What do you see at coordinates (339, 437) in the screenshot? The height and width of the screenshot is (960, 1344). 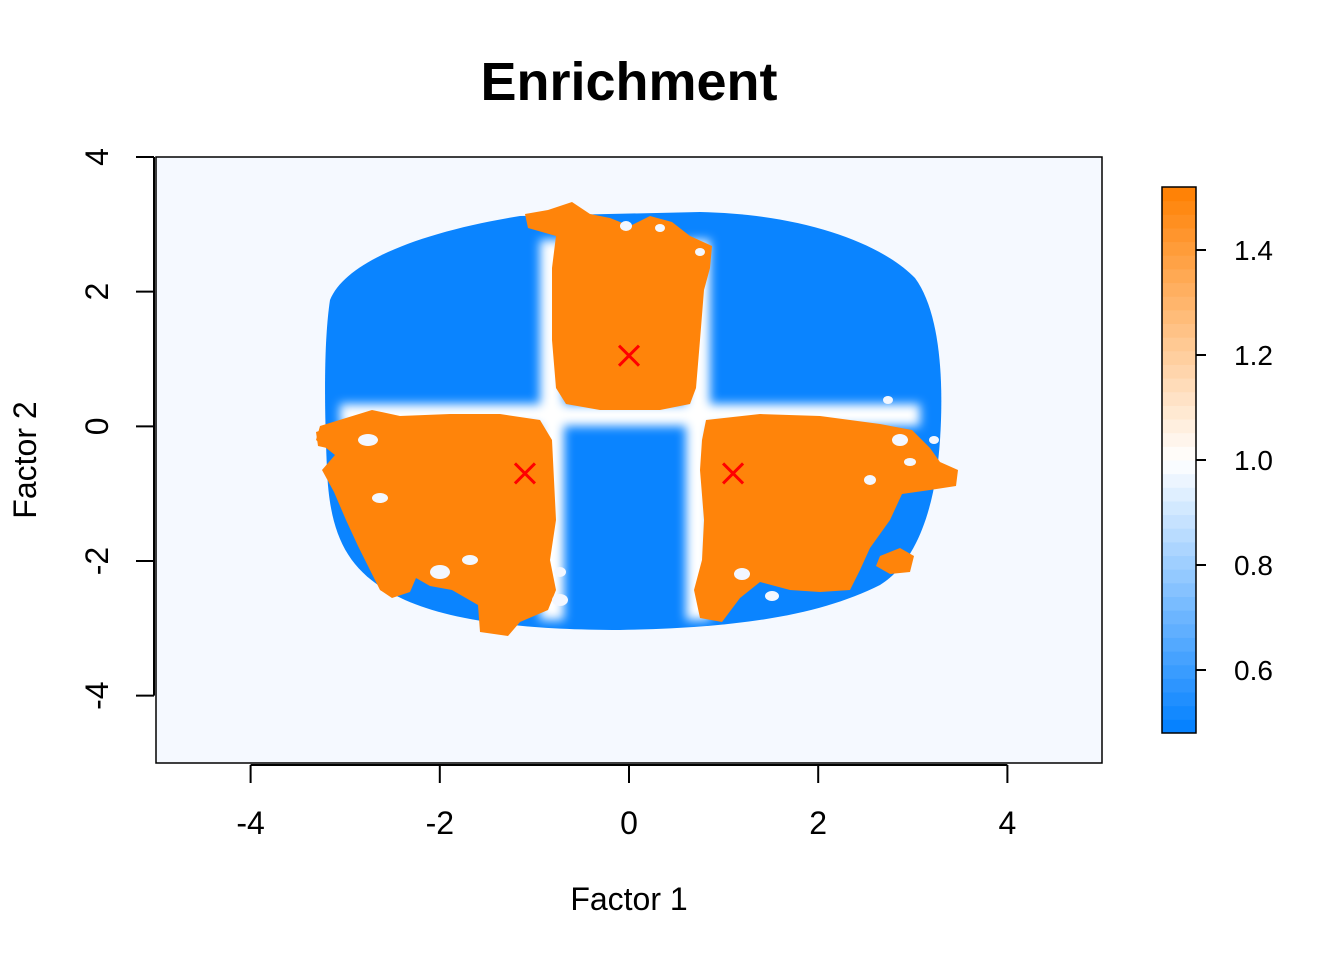 I see `region-lower-left-islet` at bounding box center [339, 437].